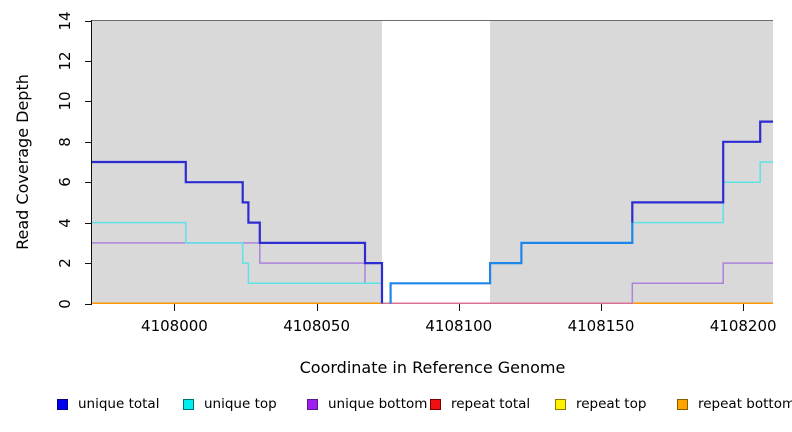 Image resolution: width=792 pixels, height=432 pixels. I want to click on y-tick-label: 12, so click(65, 61).